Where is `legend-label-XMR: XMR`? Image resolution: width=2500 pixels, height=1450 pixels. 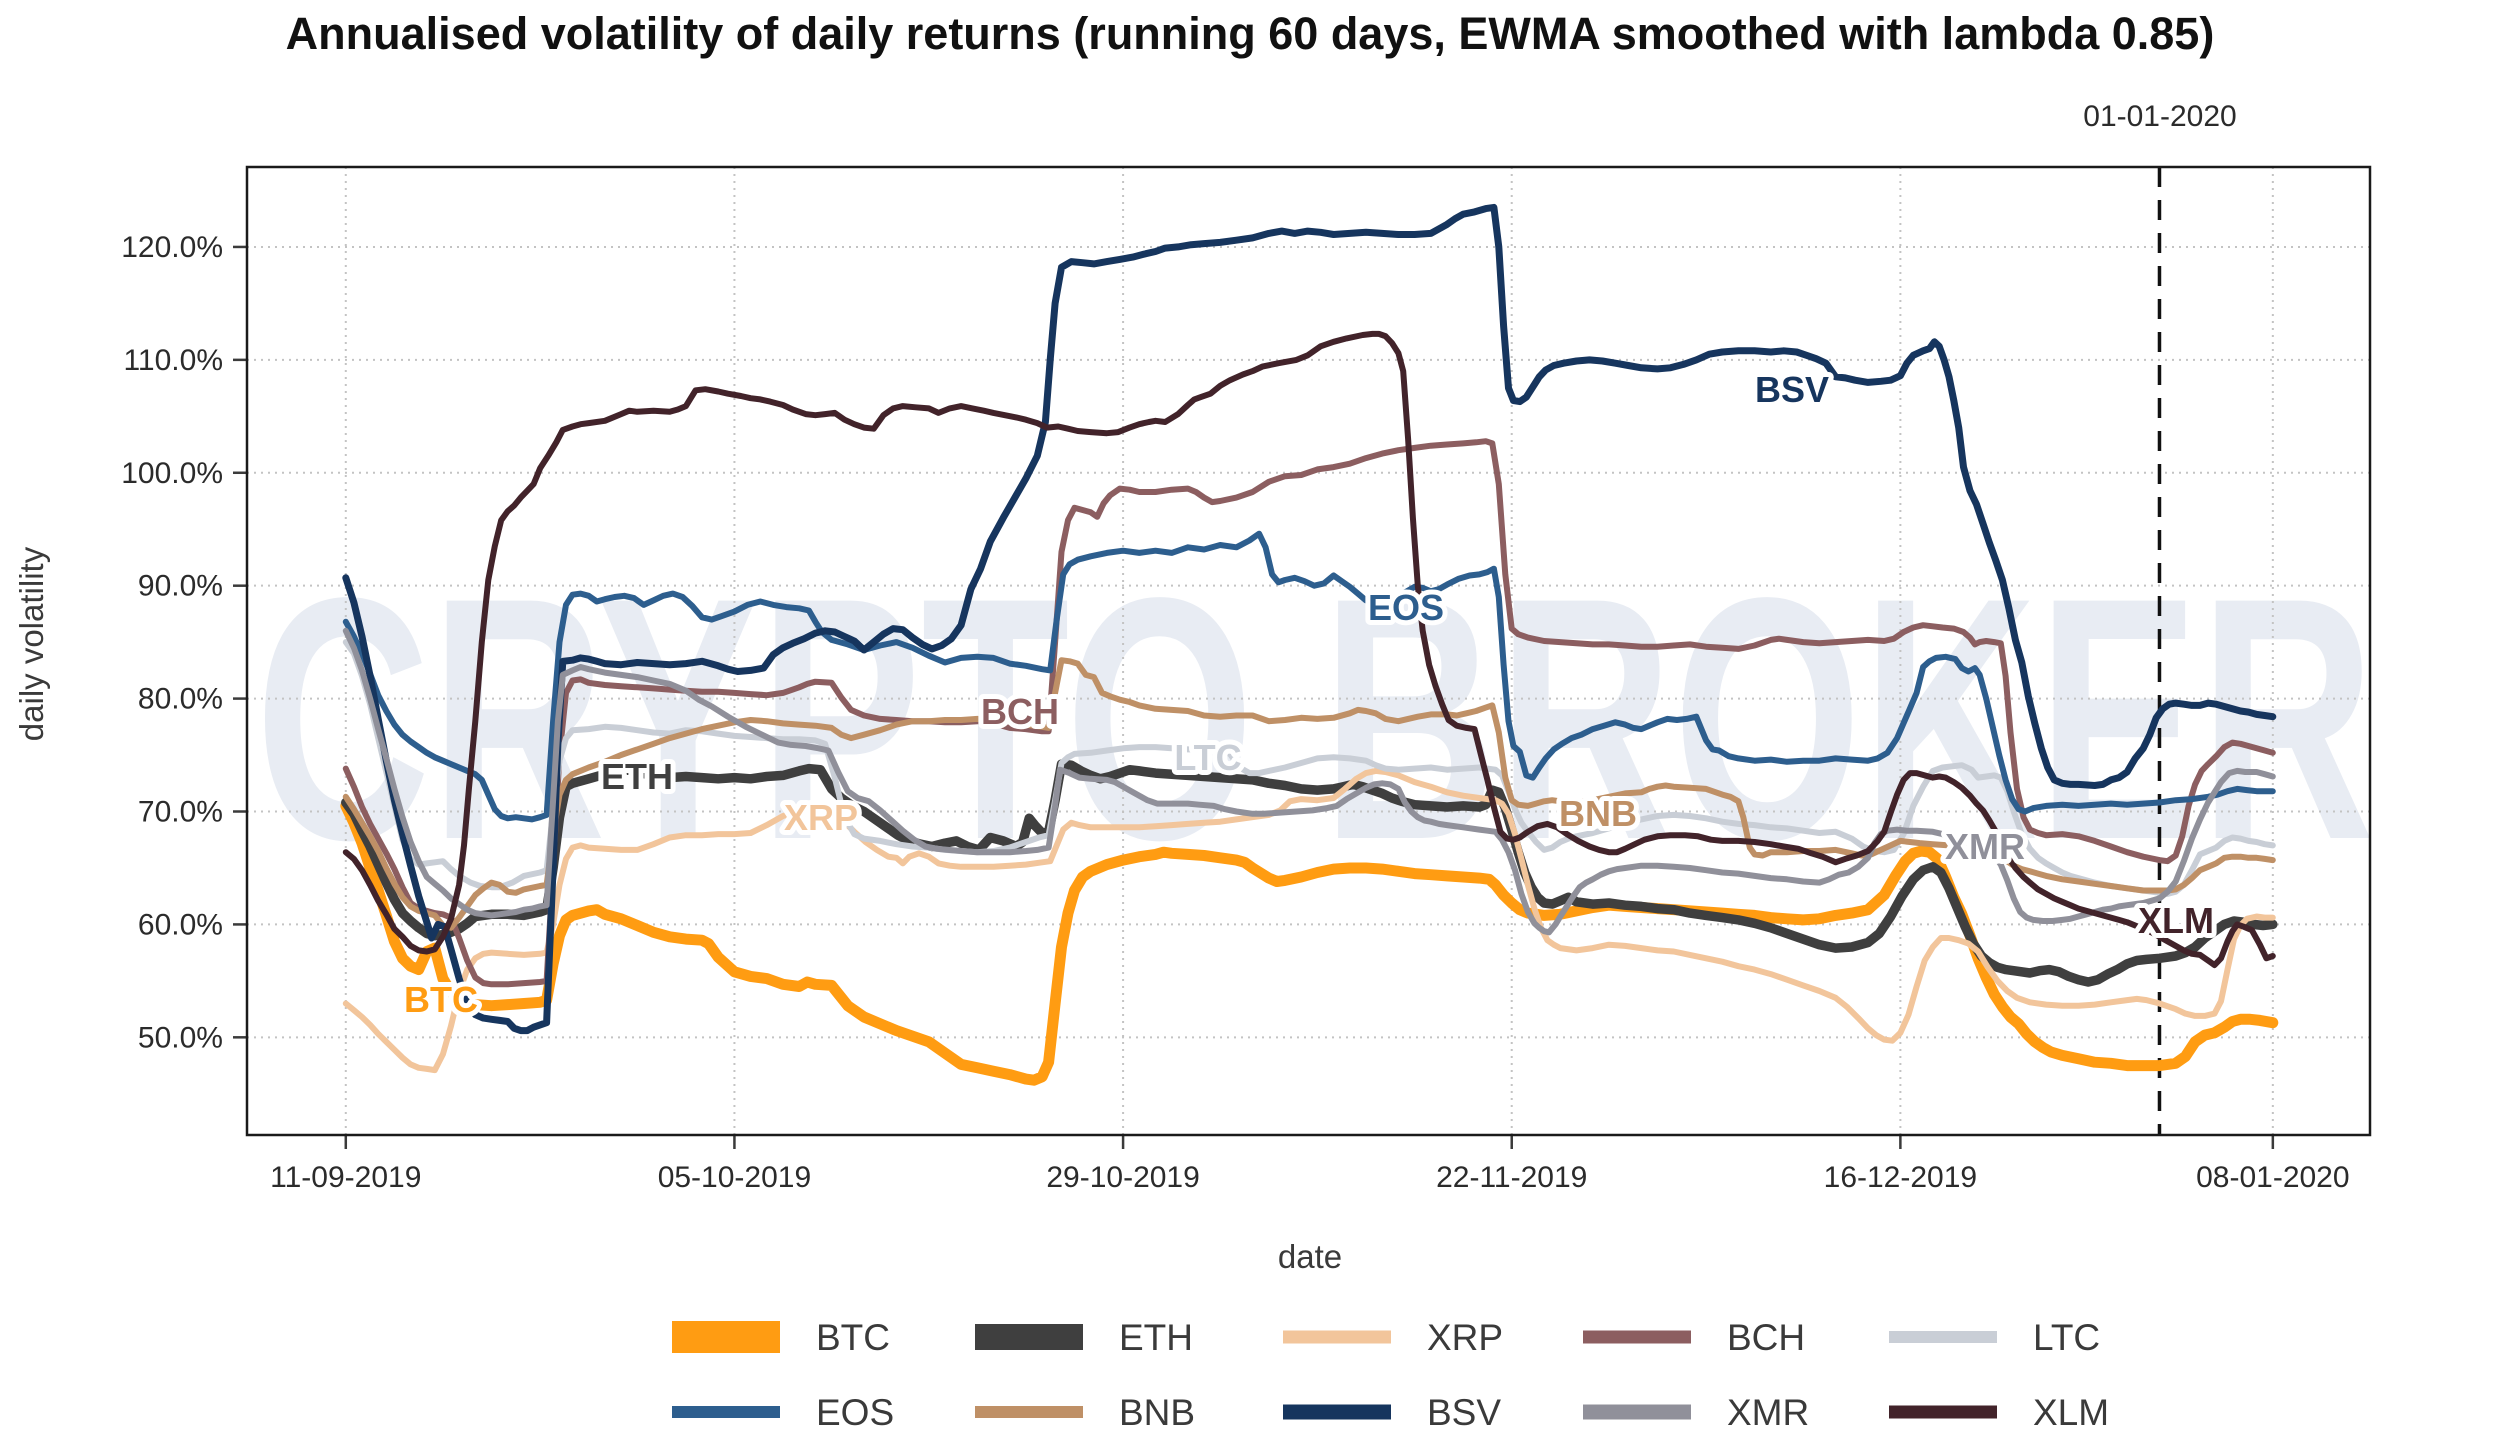 legend-label-XMR: XMR is located at coordinates (1768, 1412).